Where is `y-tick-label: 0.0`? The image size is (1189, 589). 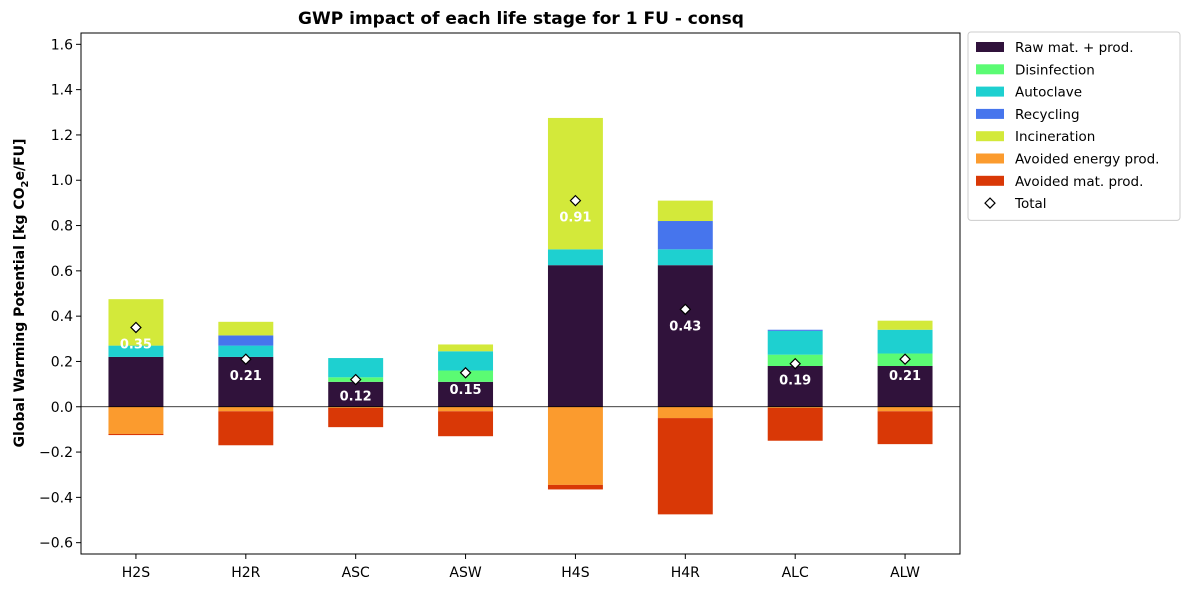 y-tick-label: 0.0 is located at coordinates (62, 408).